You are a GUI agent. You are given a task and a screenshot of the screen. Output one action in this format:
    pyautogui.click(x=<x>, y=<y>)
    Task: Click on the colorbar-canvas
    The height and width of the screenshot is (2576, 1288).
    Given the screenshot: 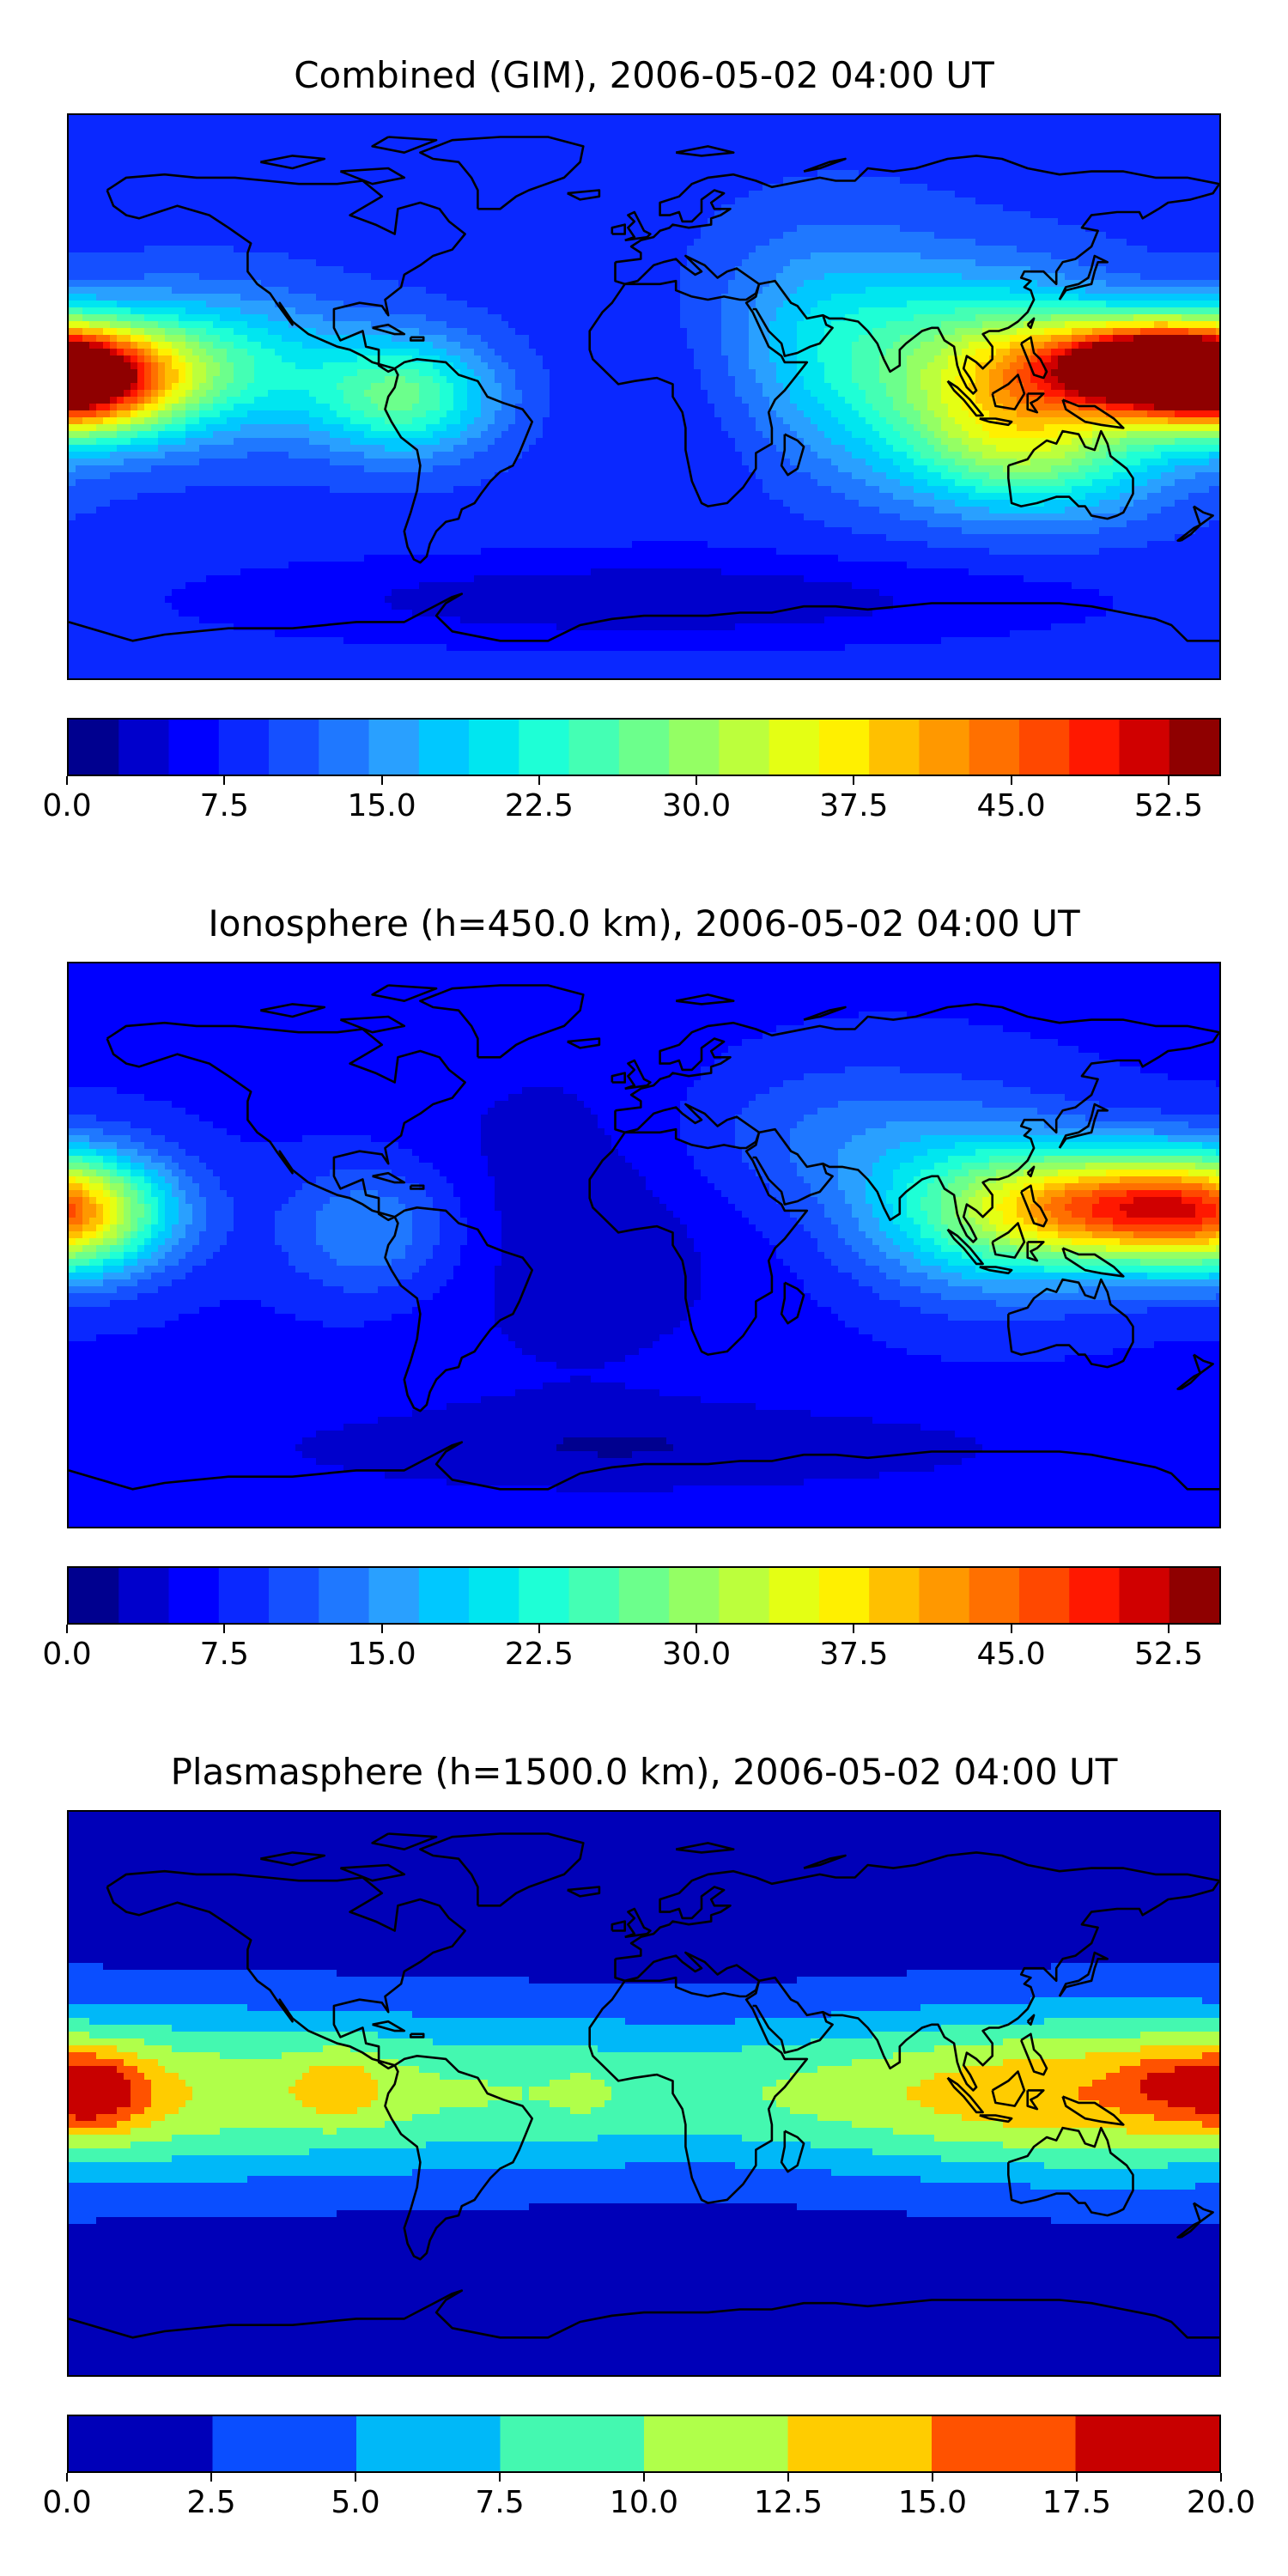 What is the action you would take?
    pyautogui.click(x=644, y=1595)
    